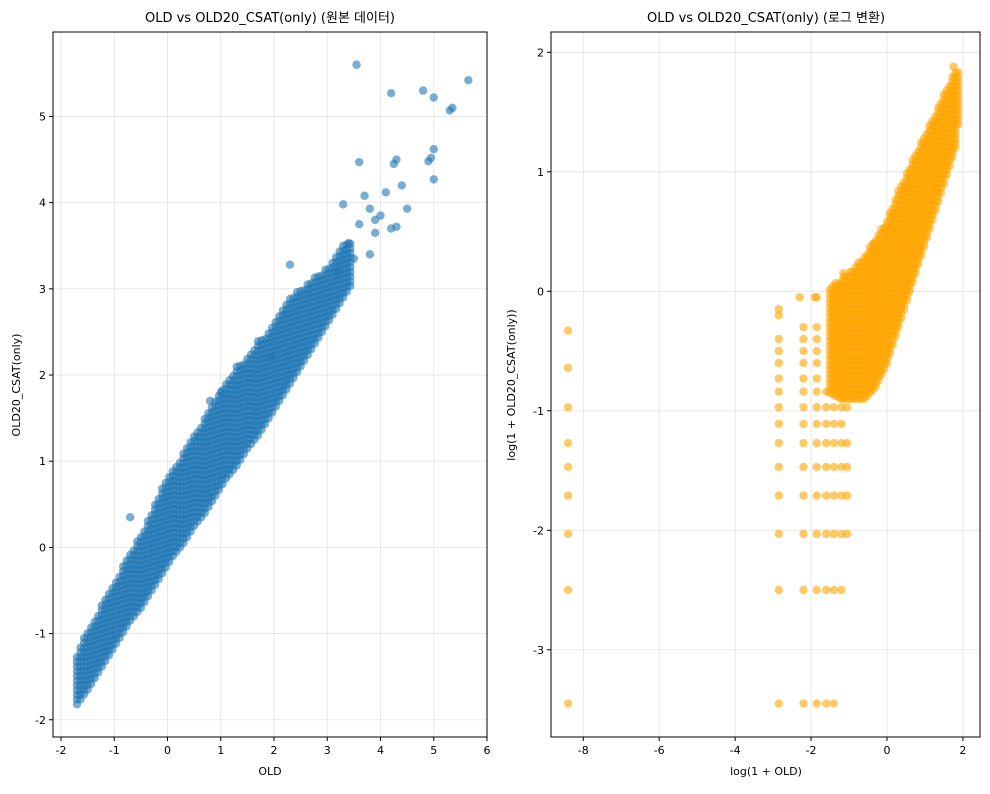 The height and width of the screenshot is (794, 990). Describe the element at coordinates (511, 384) in the screenshot. I see `y-axis-label: log(1 + OLD20_CSAT(only))` at that location.